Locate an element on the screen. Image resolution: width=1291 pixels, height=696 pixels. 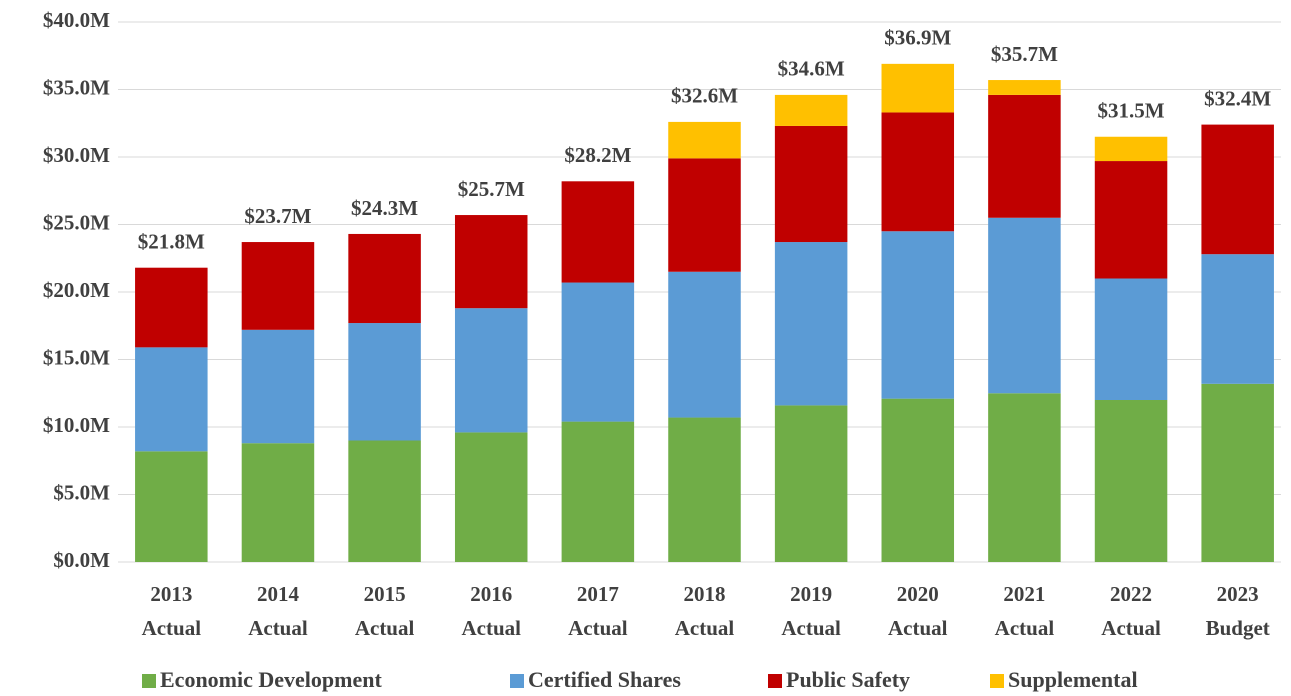
total-label: $28.2M is located at coordinates (597, 155).